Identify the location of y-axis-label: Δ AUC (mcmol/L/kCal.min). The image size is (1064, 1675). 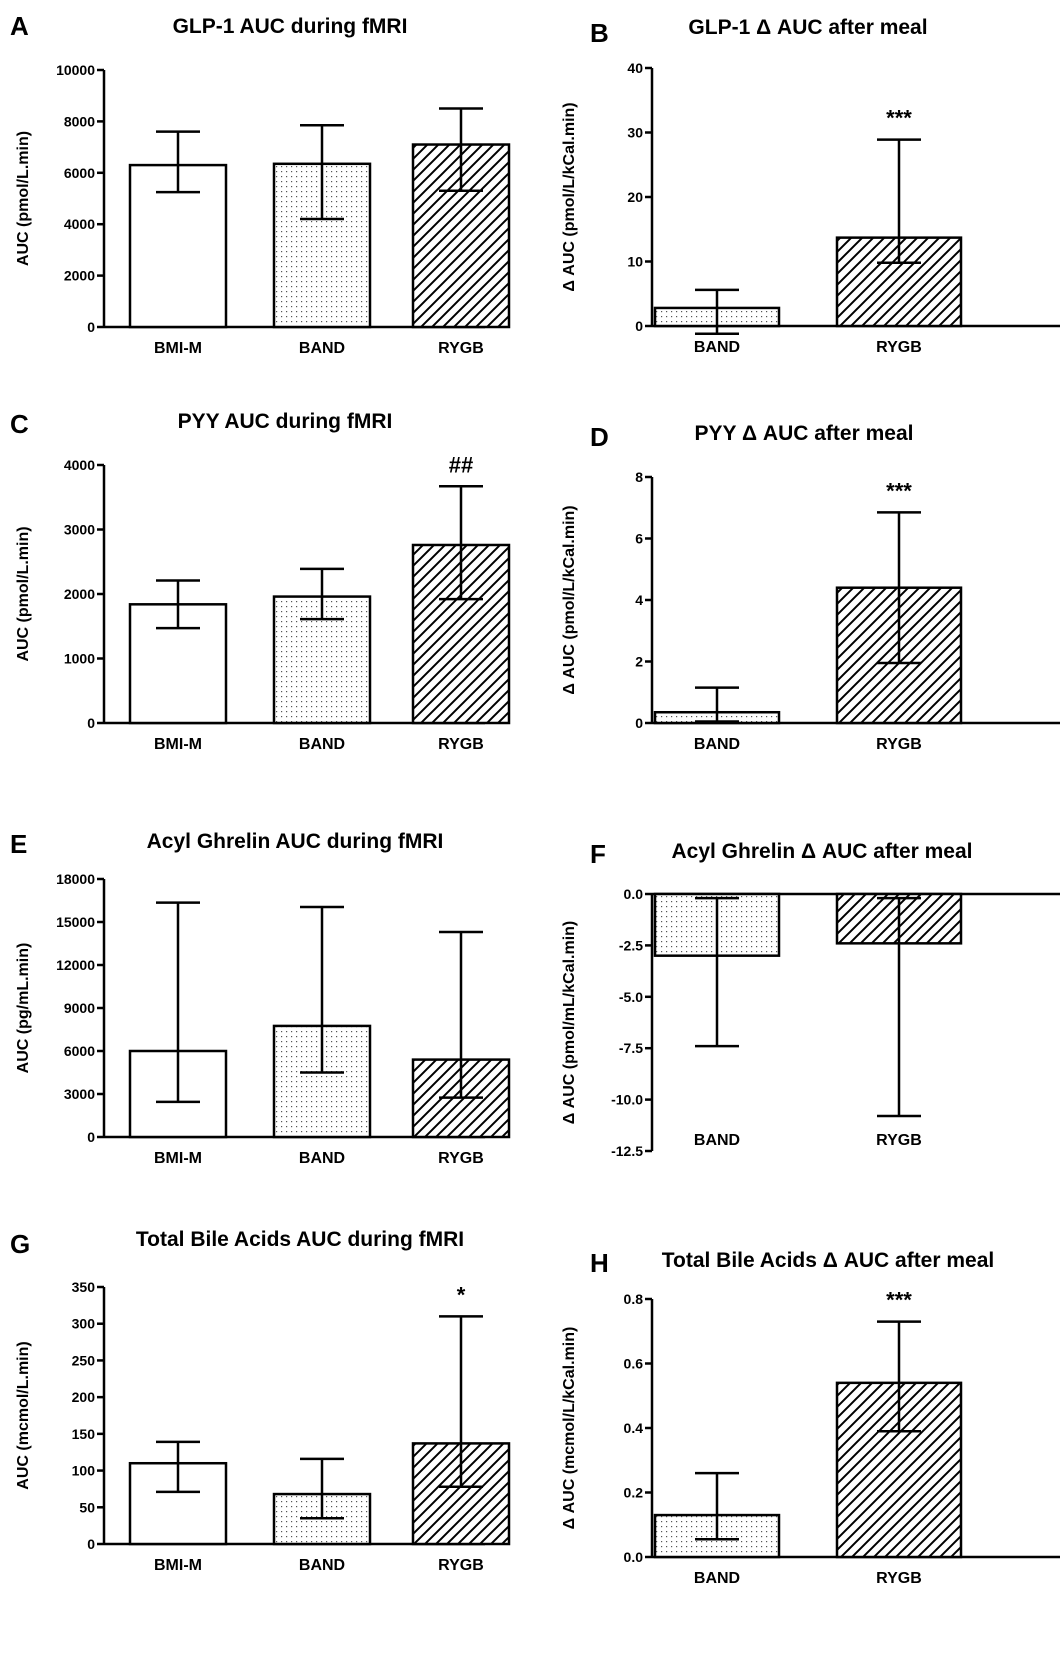
(569, 1428).